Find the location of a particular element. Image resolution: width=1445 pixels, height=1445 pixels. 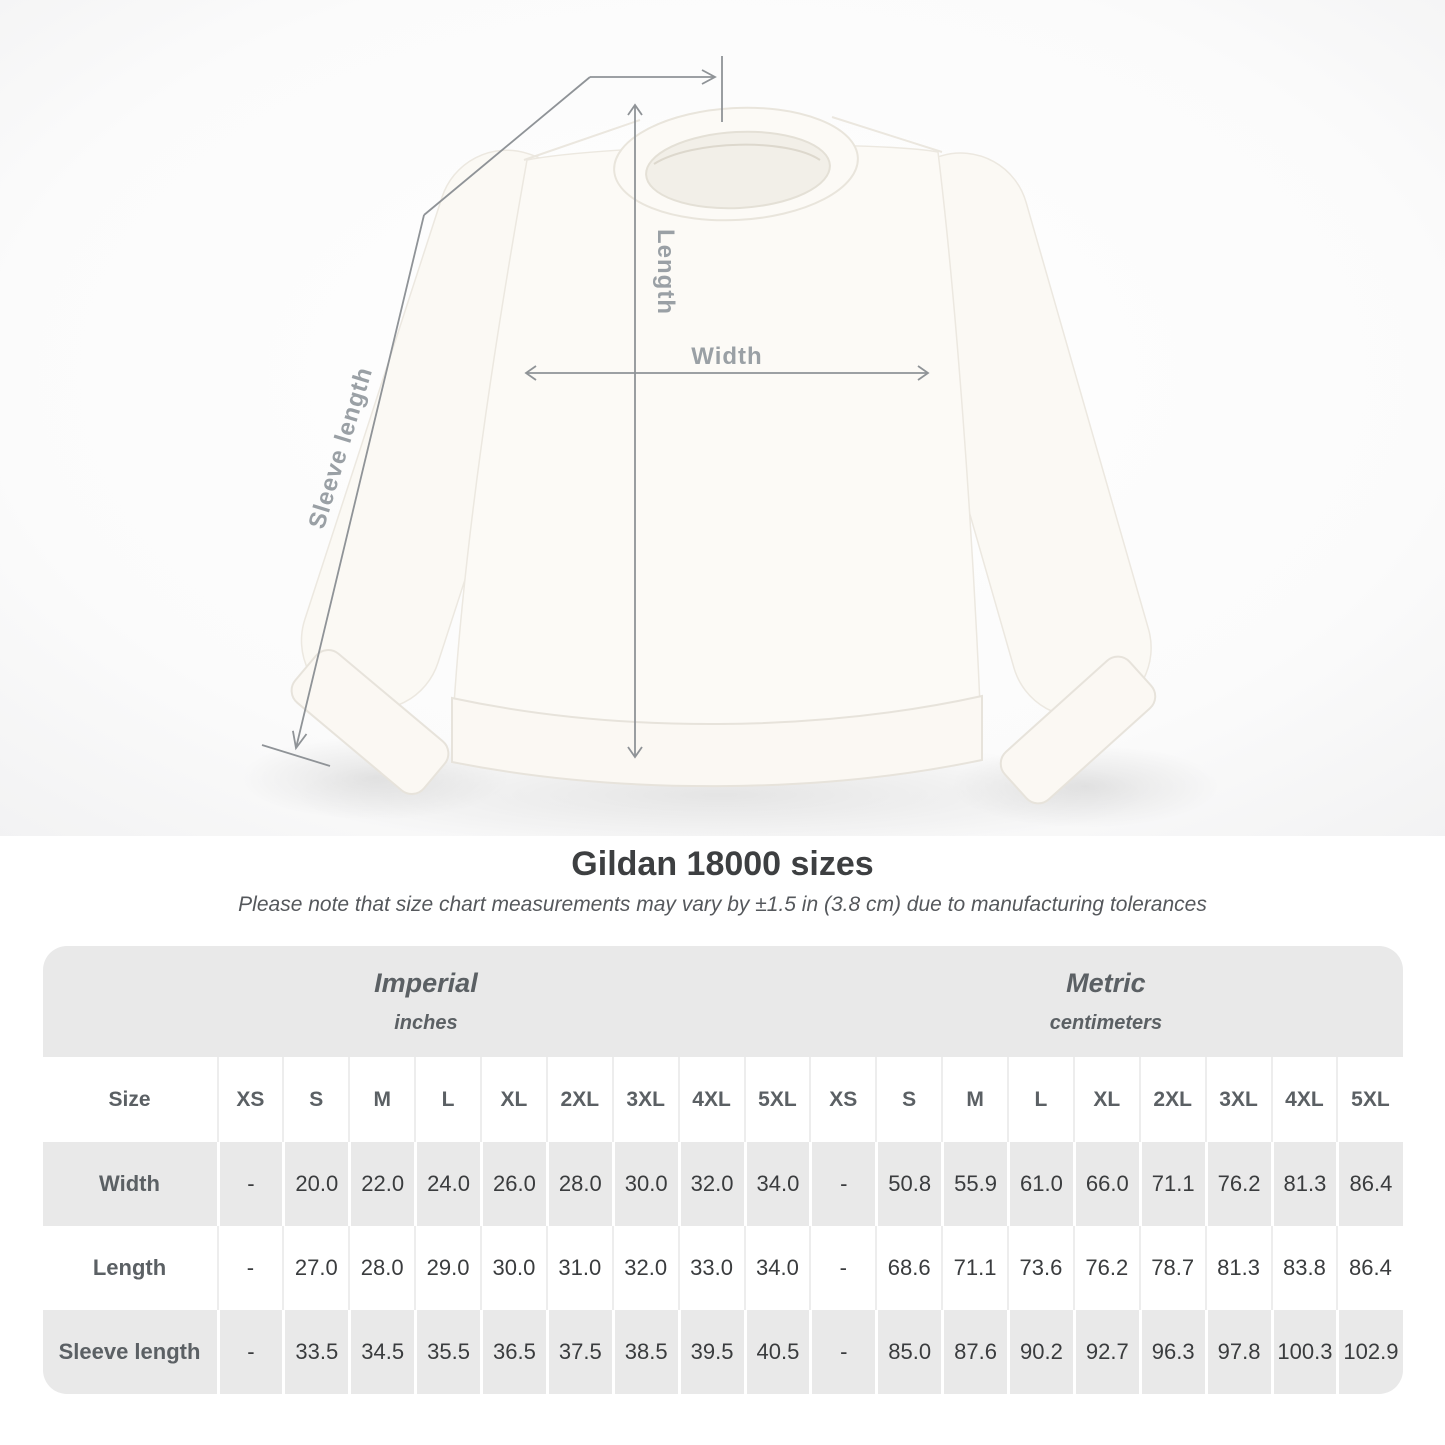

table-cell: 34.5 is located at coordinates (381, 1352).